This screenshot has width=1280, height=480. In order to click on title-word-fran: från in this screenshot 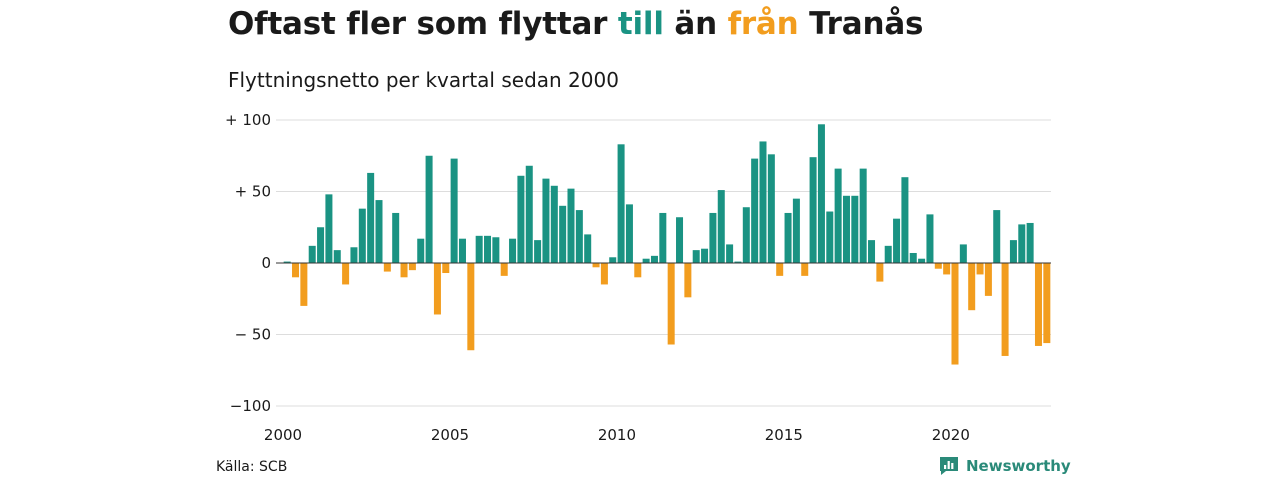, I will do `click(763, 24)`.